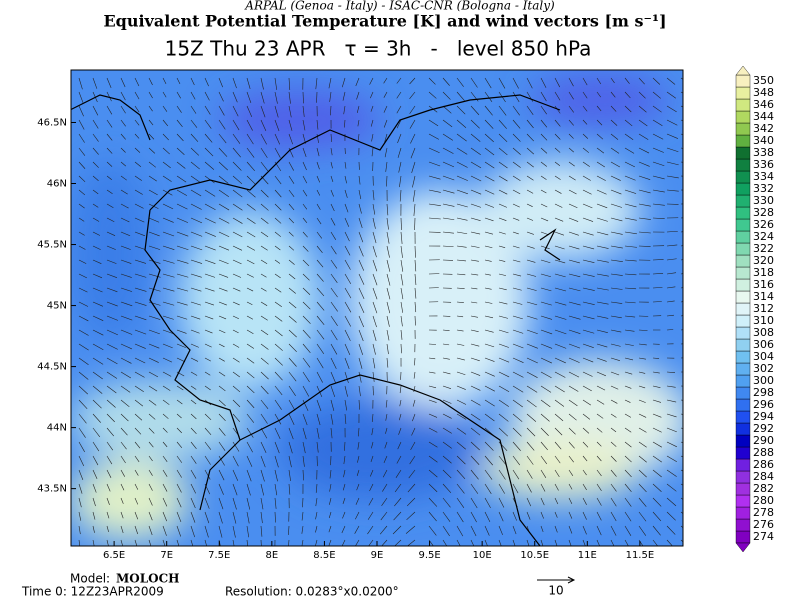 This screenshot has width=800, height=604. What do you see at coordinates (763, 296) in the screenshot?
I see `colorbar-label: 314` at bounding box center [763, 296].